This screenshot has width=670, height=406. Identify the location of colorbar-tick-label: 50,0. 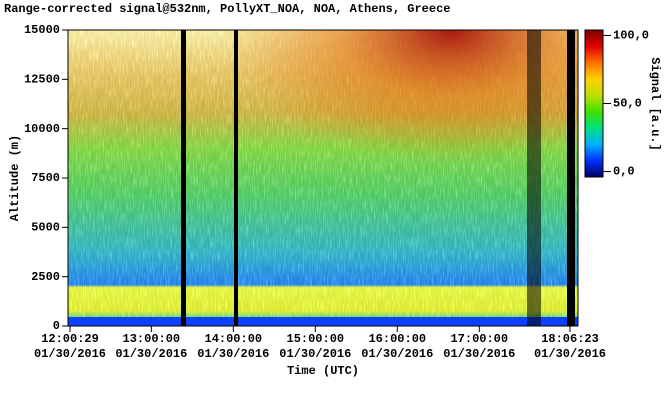
(627, 104).